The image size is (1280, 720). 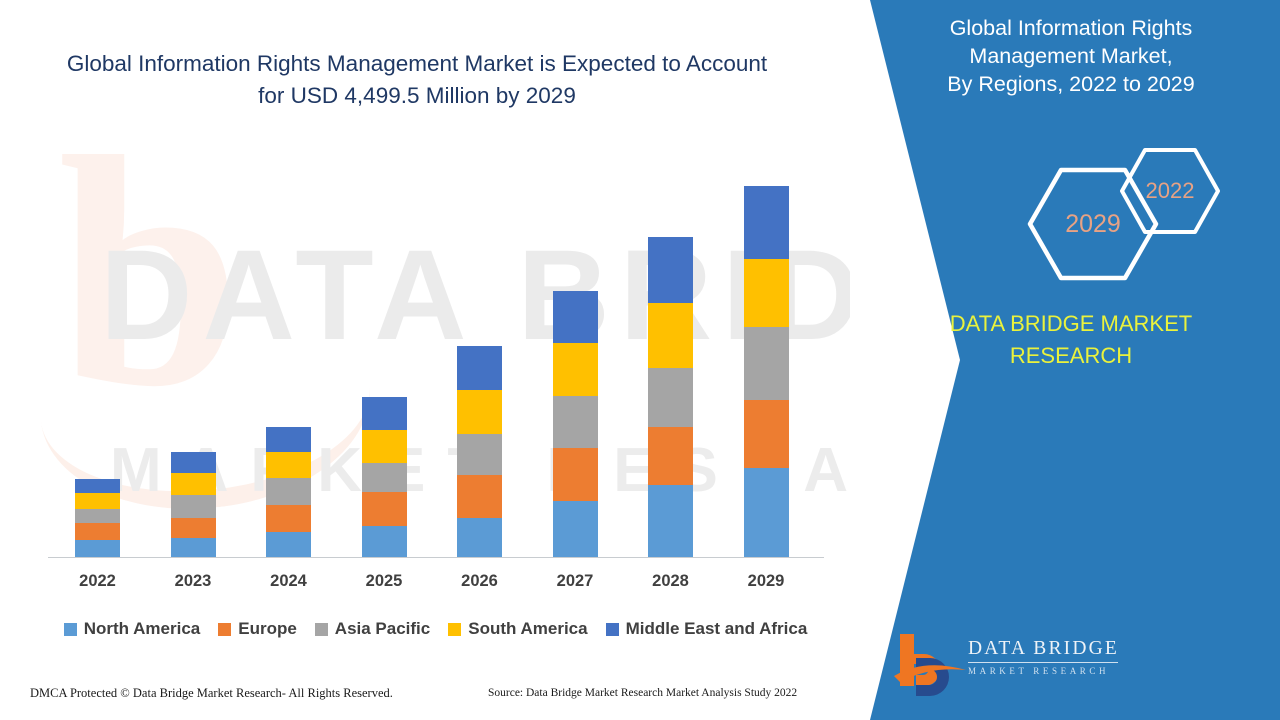 What do you see at coordinates (97, 532) in the screenshot?
I see `bar-segment-2022-eu` at bounding box center [97, 532].